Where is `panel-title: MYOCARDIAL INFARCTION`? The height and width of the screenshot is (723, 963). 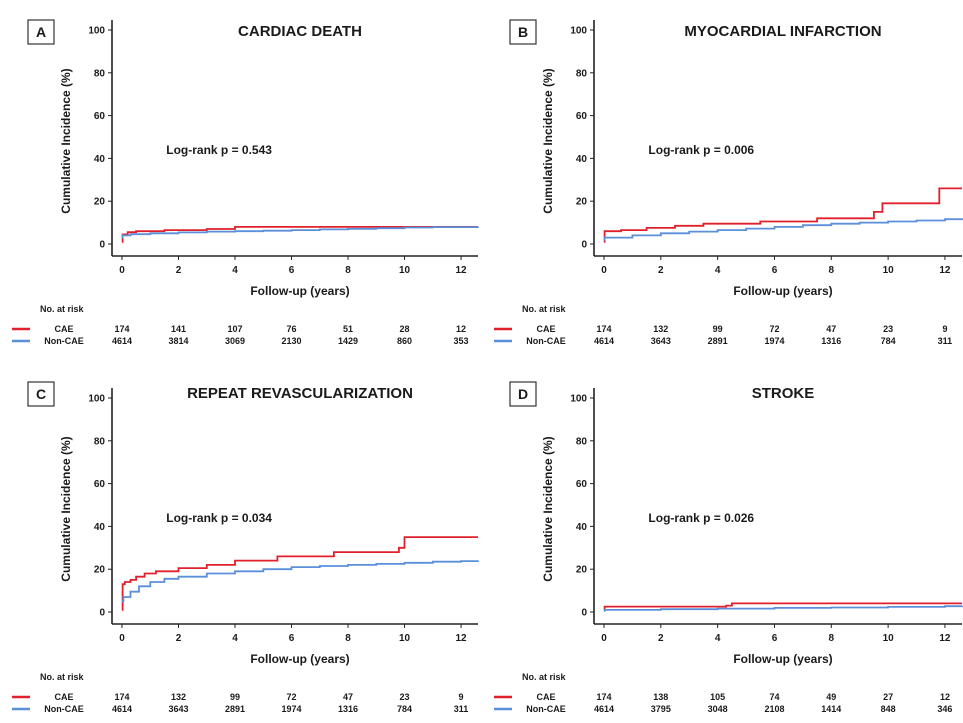 panel-title: MYOCARDIAL INFARCTION is located at coordinates (782, 31).